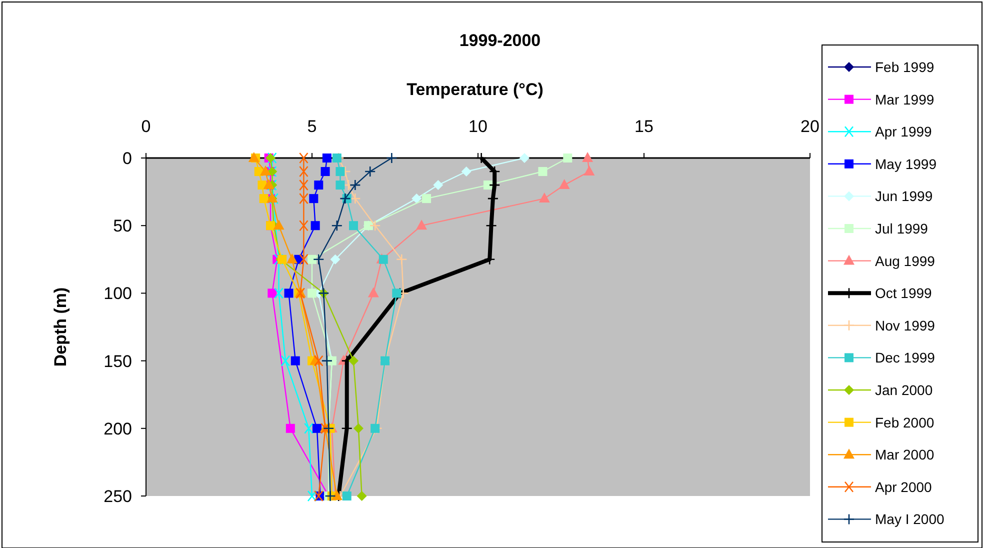 This screenshot has height=548, width=984. Describe the element at coordinates (122, 226) in the screenshot. I see `y-tick-label: 50` at that location.